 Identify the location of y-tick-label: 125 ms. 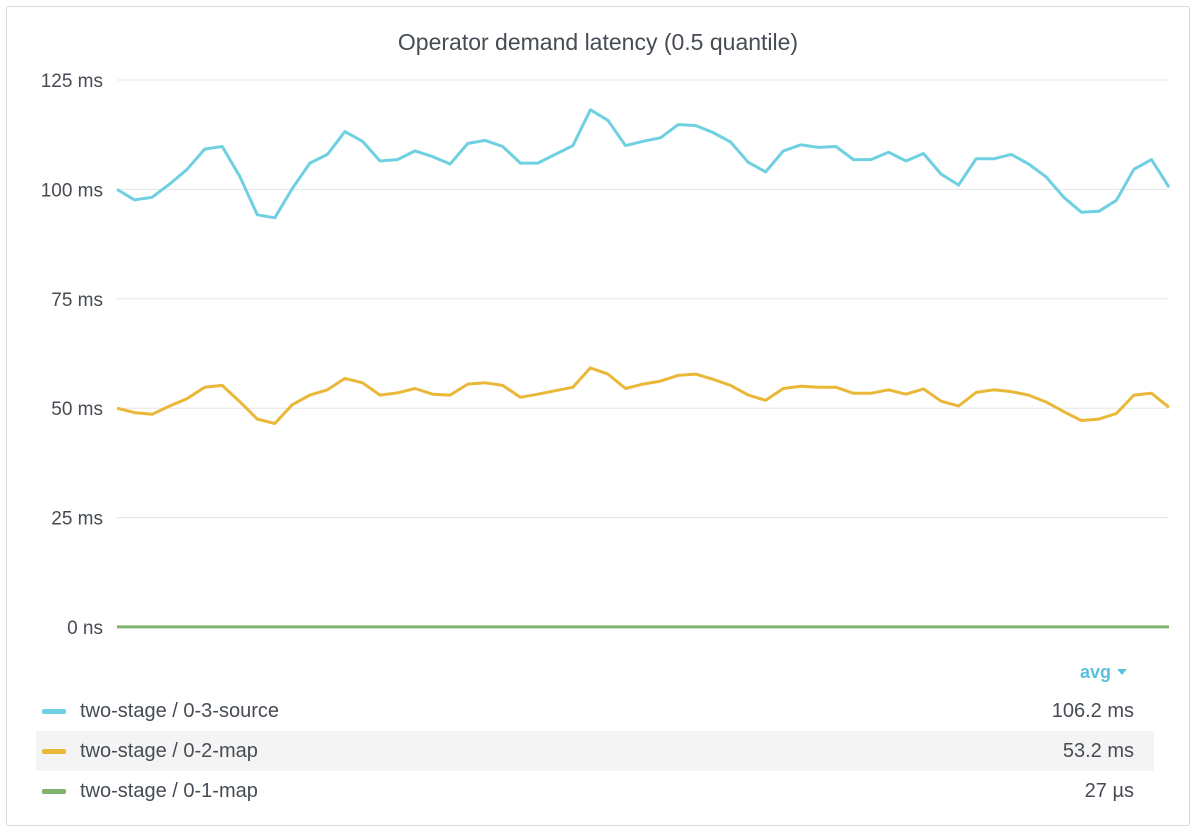
(72, 81).